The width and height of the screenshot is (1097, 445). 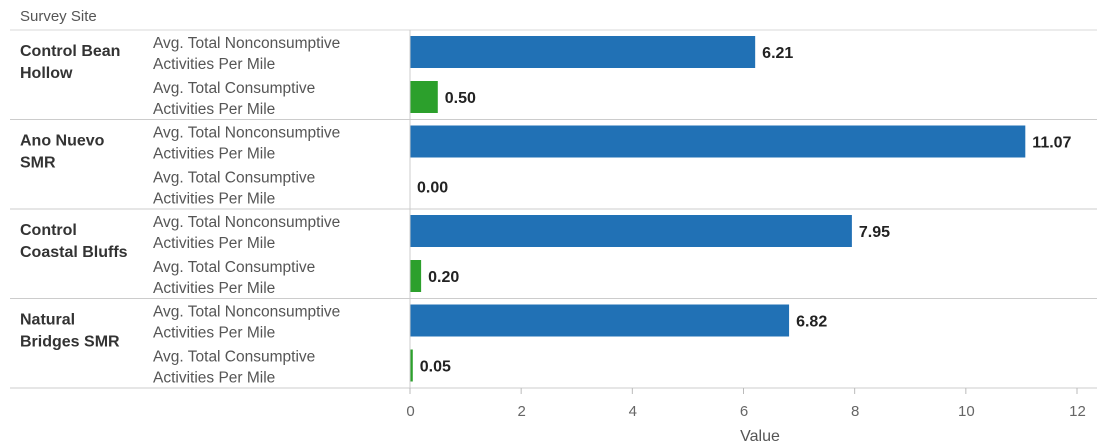 What do you see at coordinates (633, 411) in the screenshot?
I see `x-tick-label: 4` at bounding box center [633, 411].